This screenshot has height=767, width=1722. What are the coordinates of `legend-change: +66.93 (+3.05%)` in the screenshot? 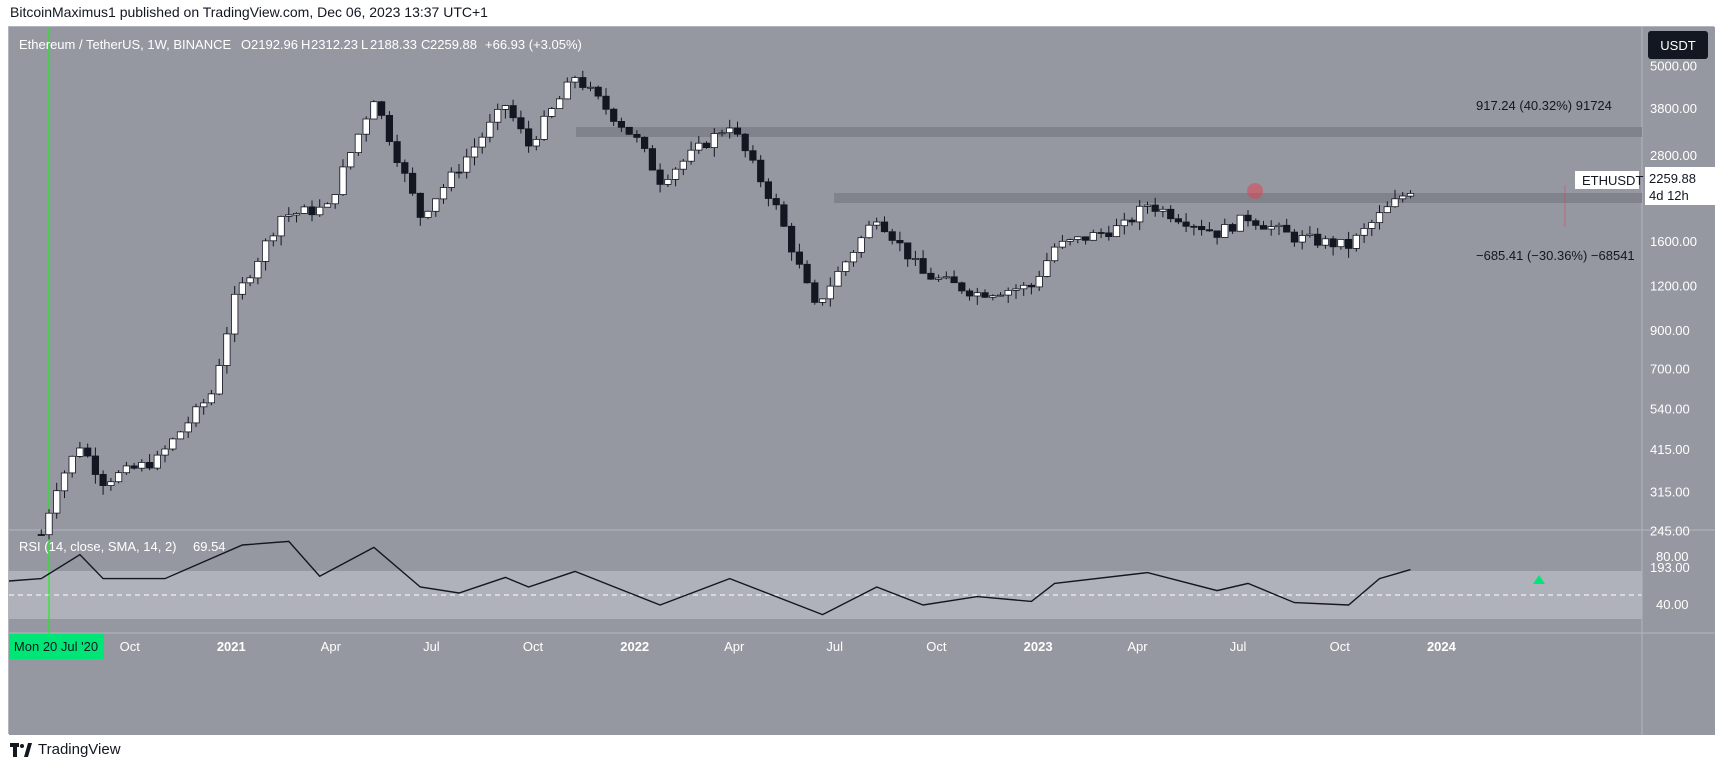 It's located at (533, 44).